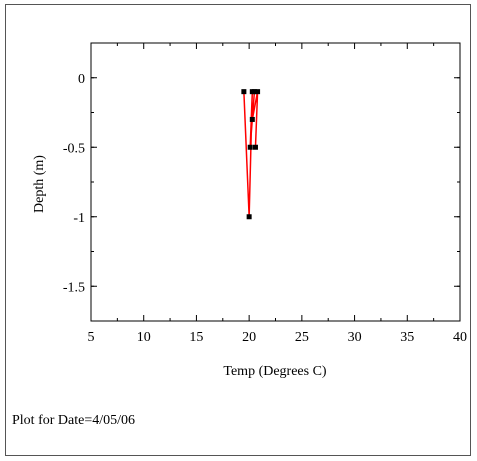 The width and height of the screenshot is (477, 461). What do you see at coordinates (144, 337) in the screenshot?
I see `x-tick-label: 10` at bounding box center [144, 337].